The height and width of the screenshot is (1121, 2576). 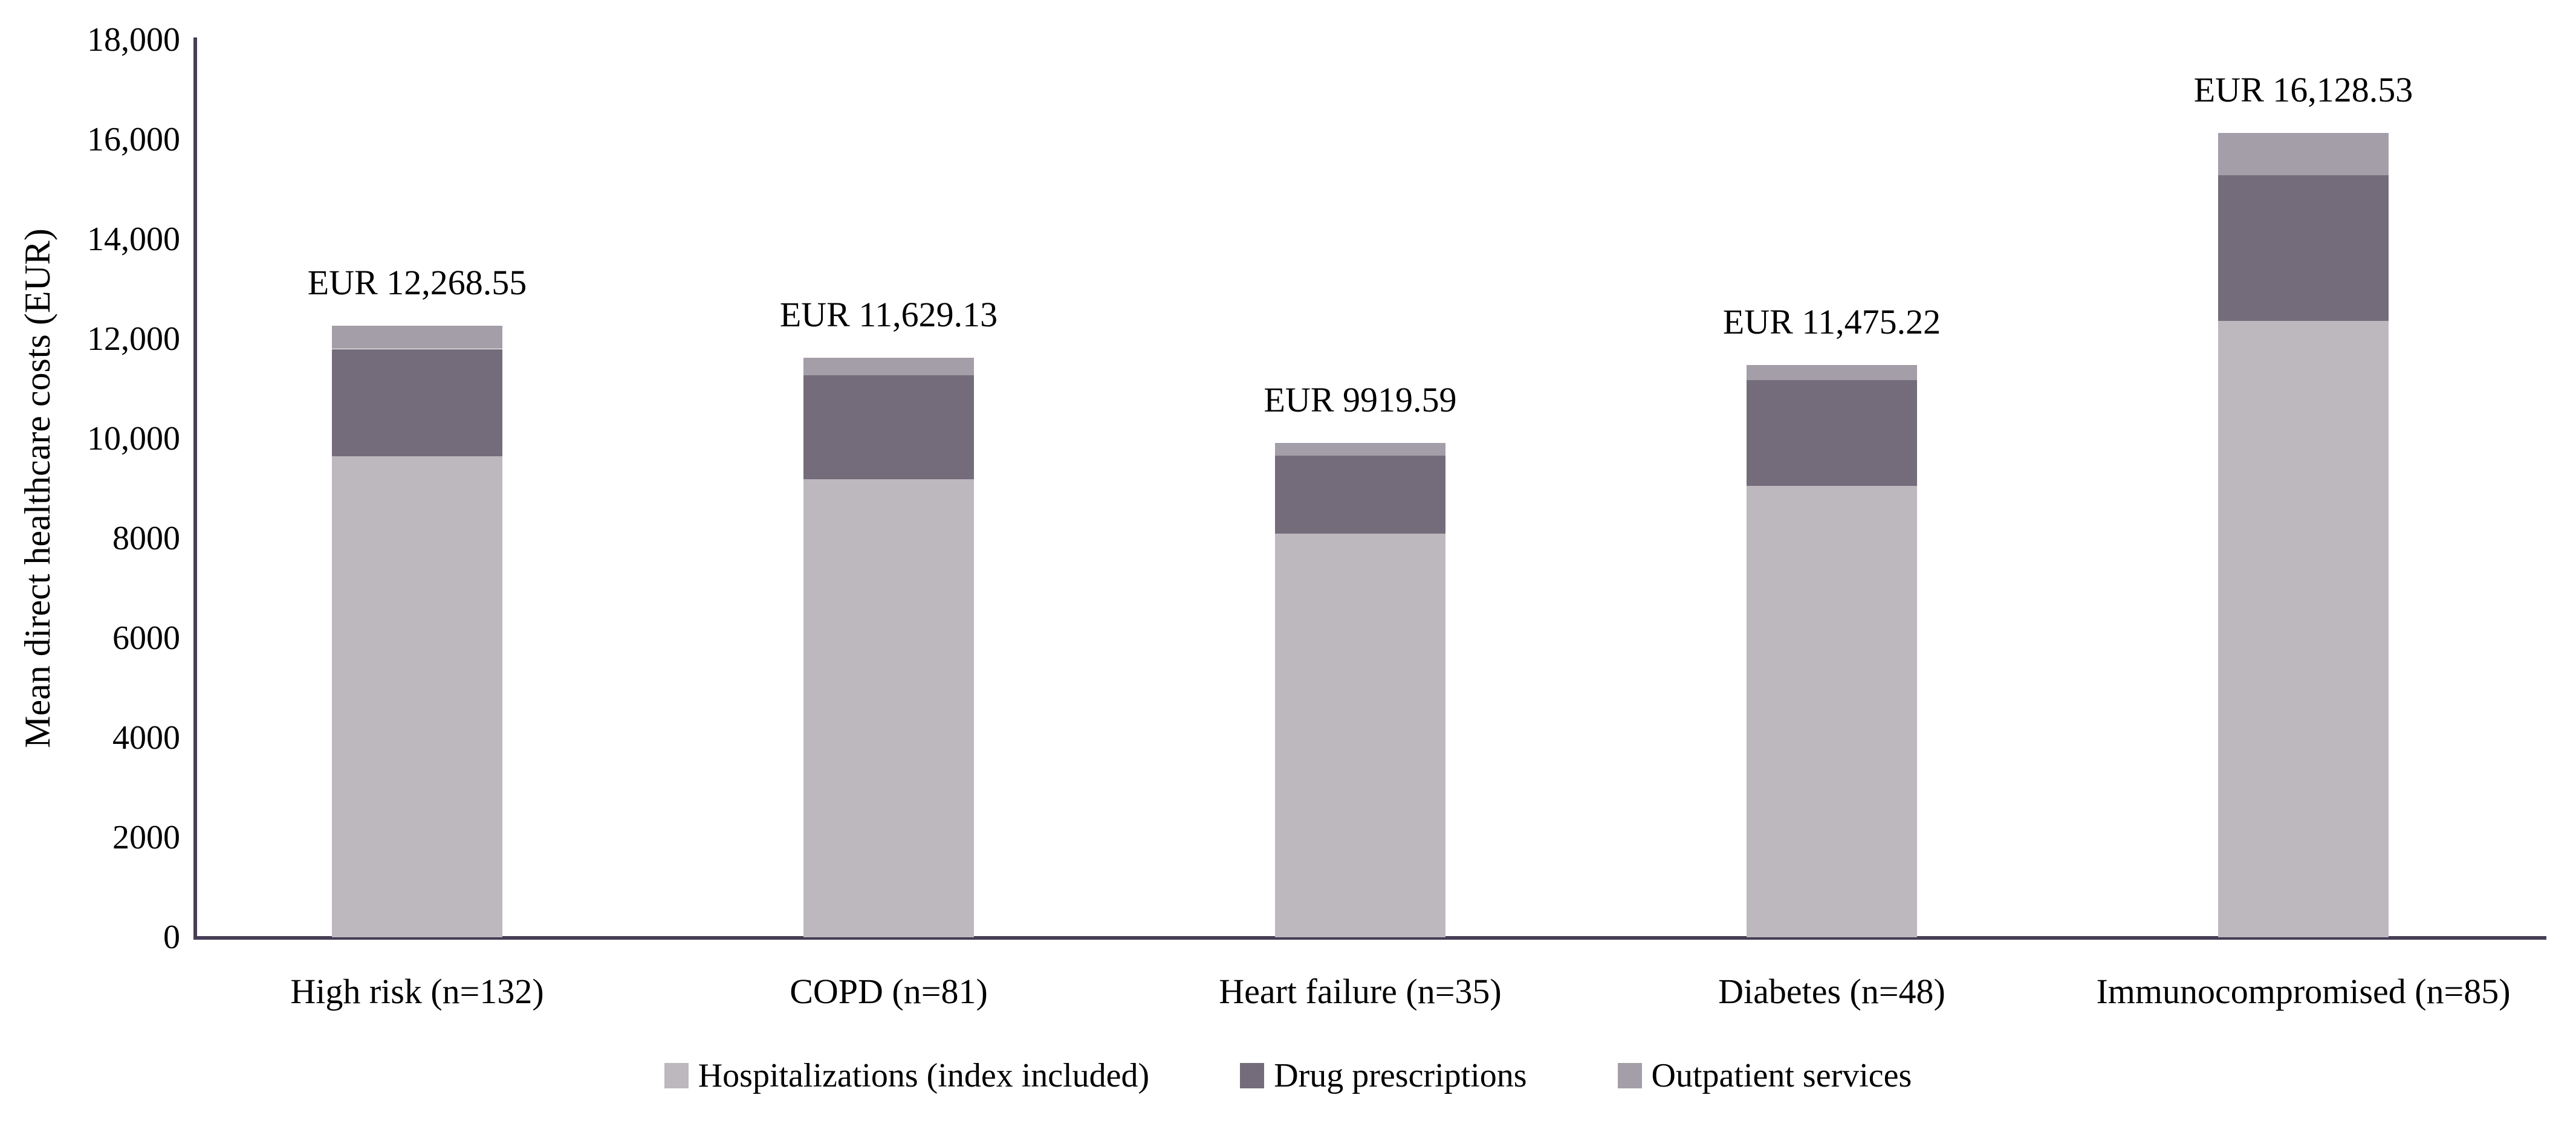 I want to click on y-tick-label: 10,000, so click(x=134, y=439).